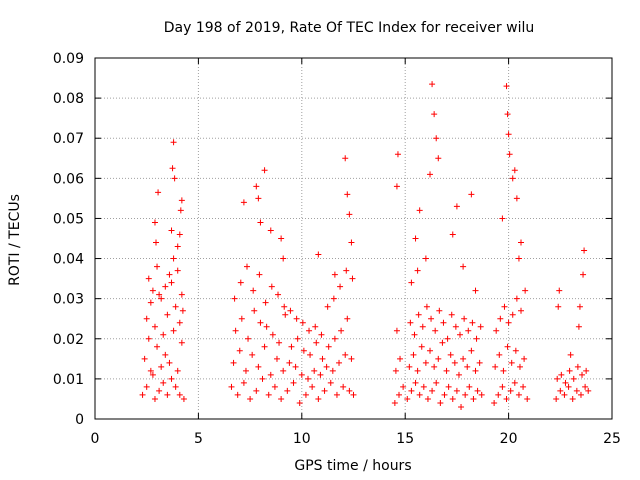  What do you see at coordinates (405, 439) in the screenshot?
I see `x-tick-label: 15` at bounding box center [405, 439].